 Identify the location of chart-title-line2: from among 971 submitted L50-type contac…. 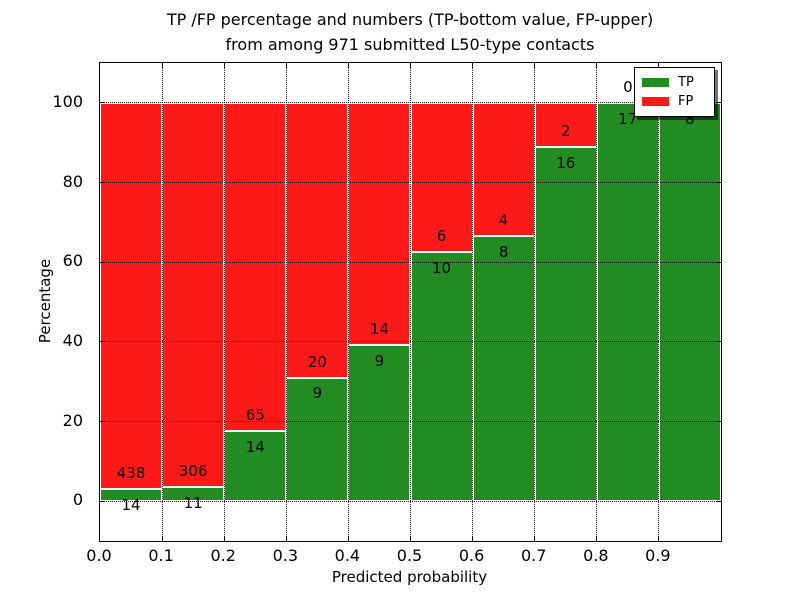
(410, 44).